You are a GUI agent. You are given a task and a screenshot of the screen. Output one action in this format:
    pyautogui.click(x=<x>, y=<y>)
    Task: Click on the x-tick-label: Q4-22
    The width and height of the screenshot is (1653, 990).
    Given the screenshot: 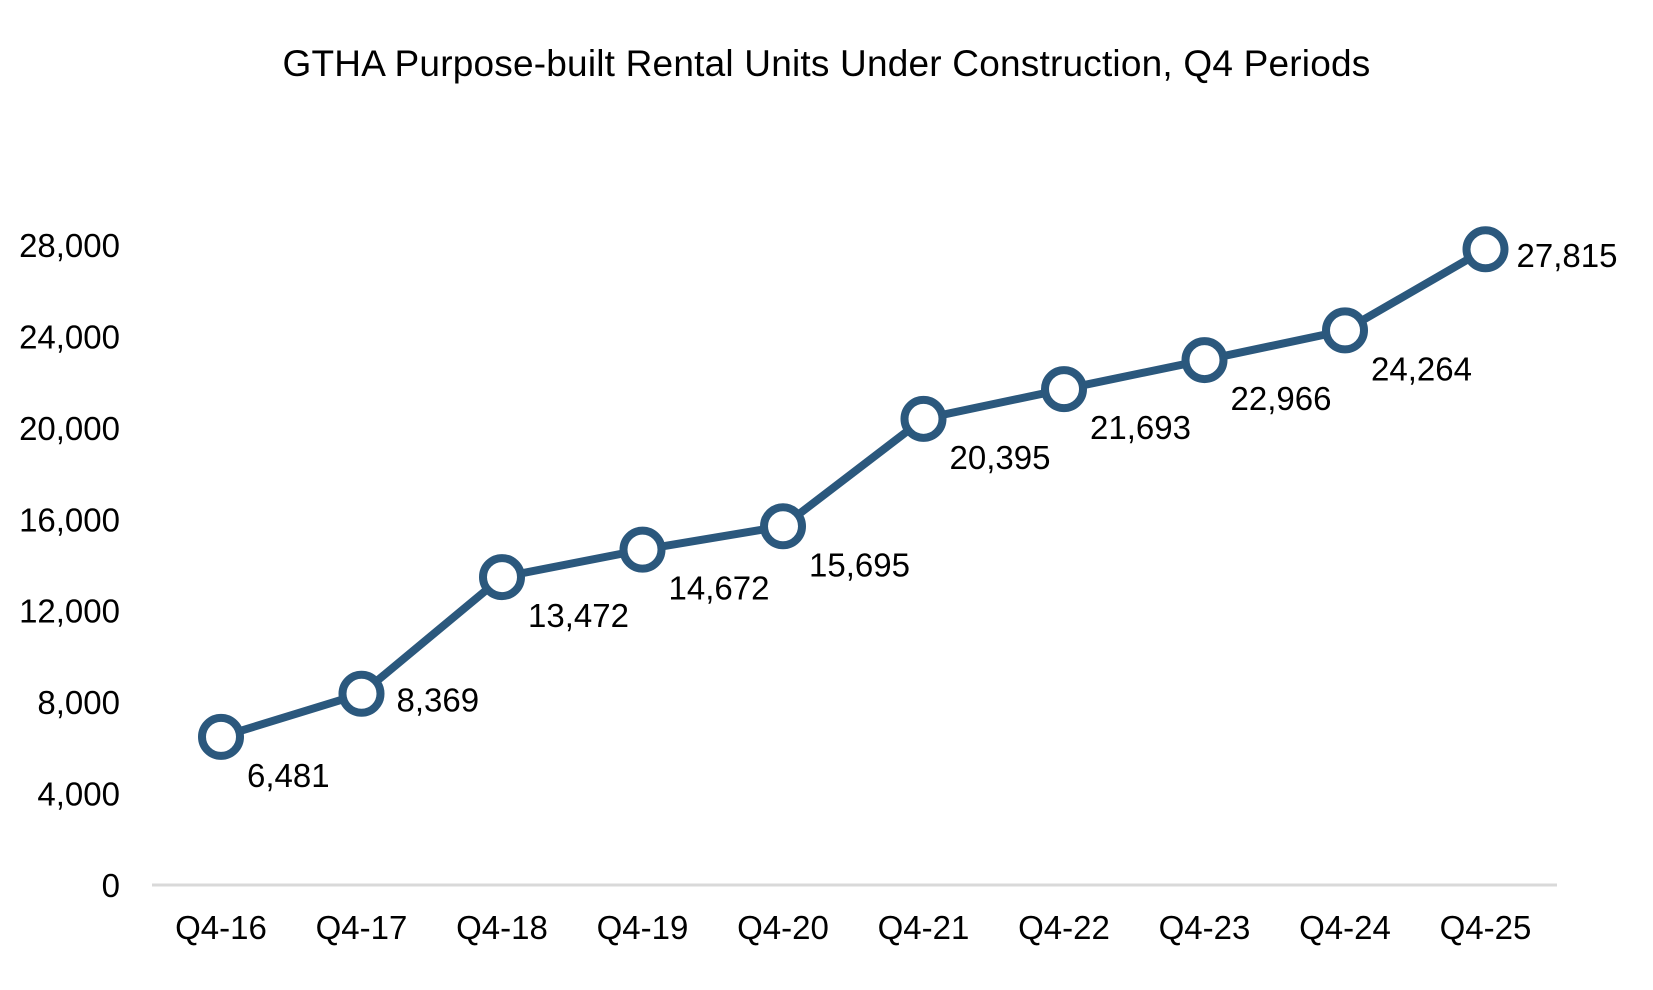 What is the action you would take?
    pyautogui.click(x=1064, y=927)
    